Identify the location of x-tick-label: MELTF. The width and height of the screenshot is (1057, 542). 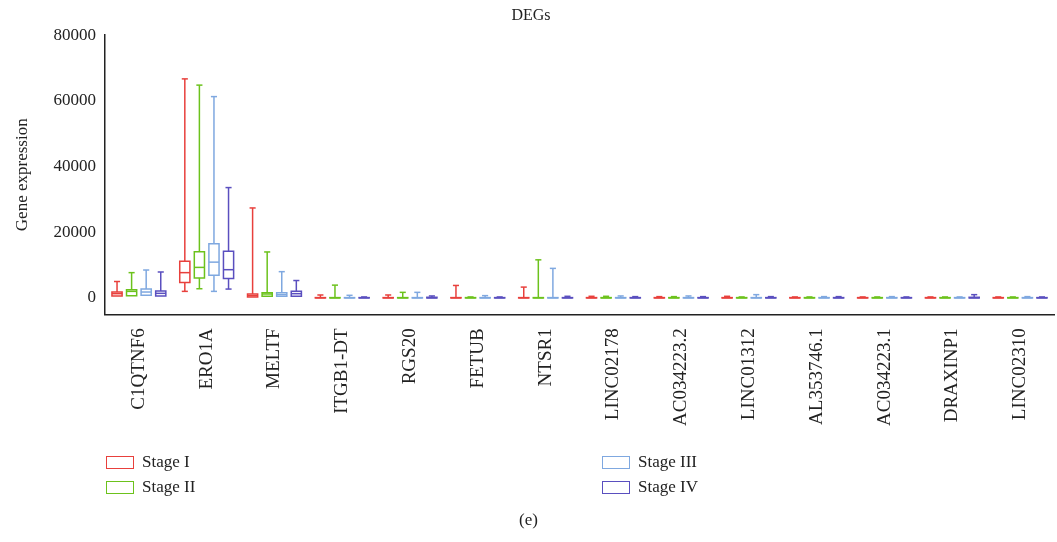
(273, 358).